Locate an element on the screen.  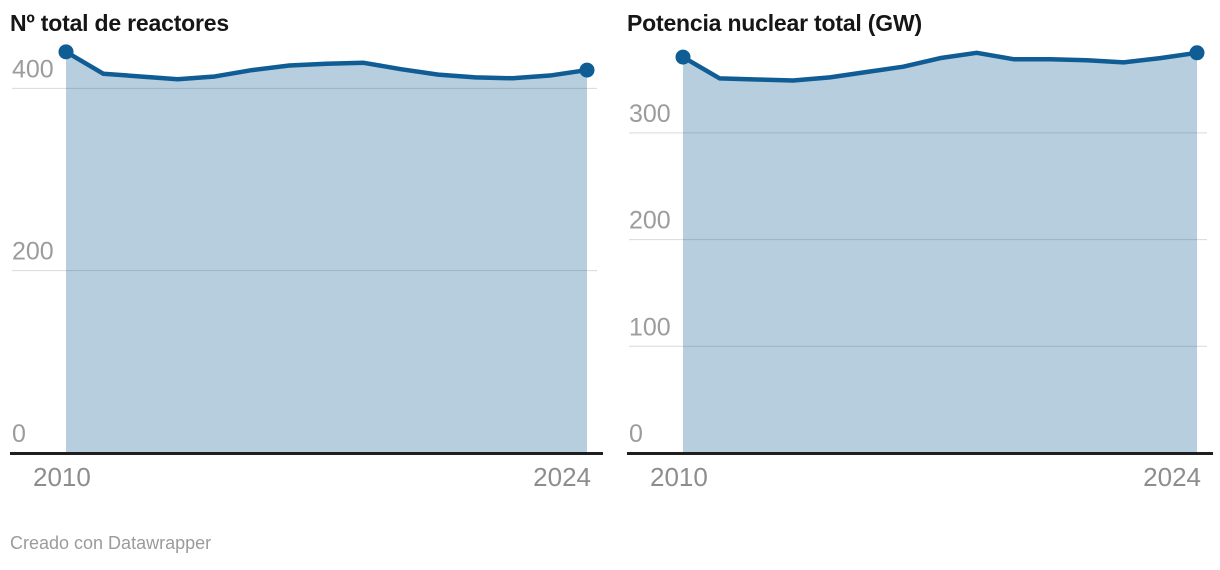
y-tick-label-100: 100 is located at coordinates (650, 327).